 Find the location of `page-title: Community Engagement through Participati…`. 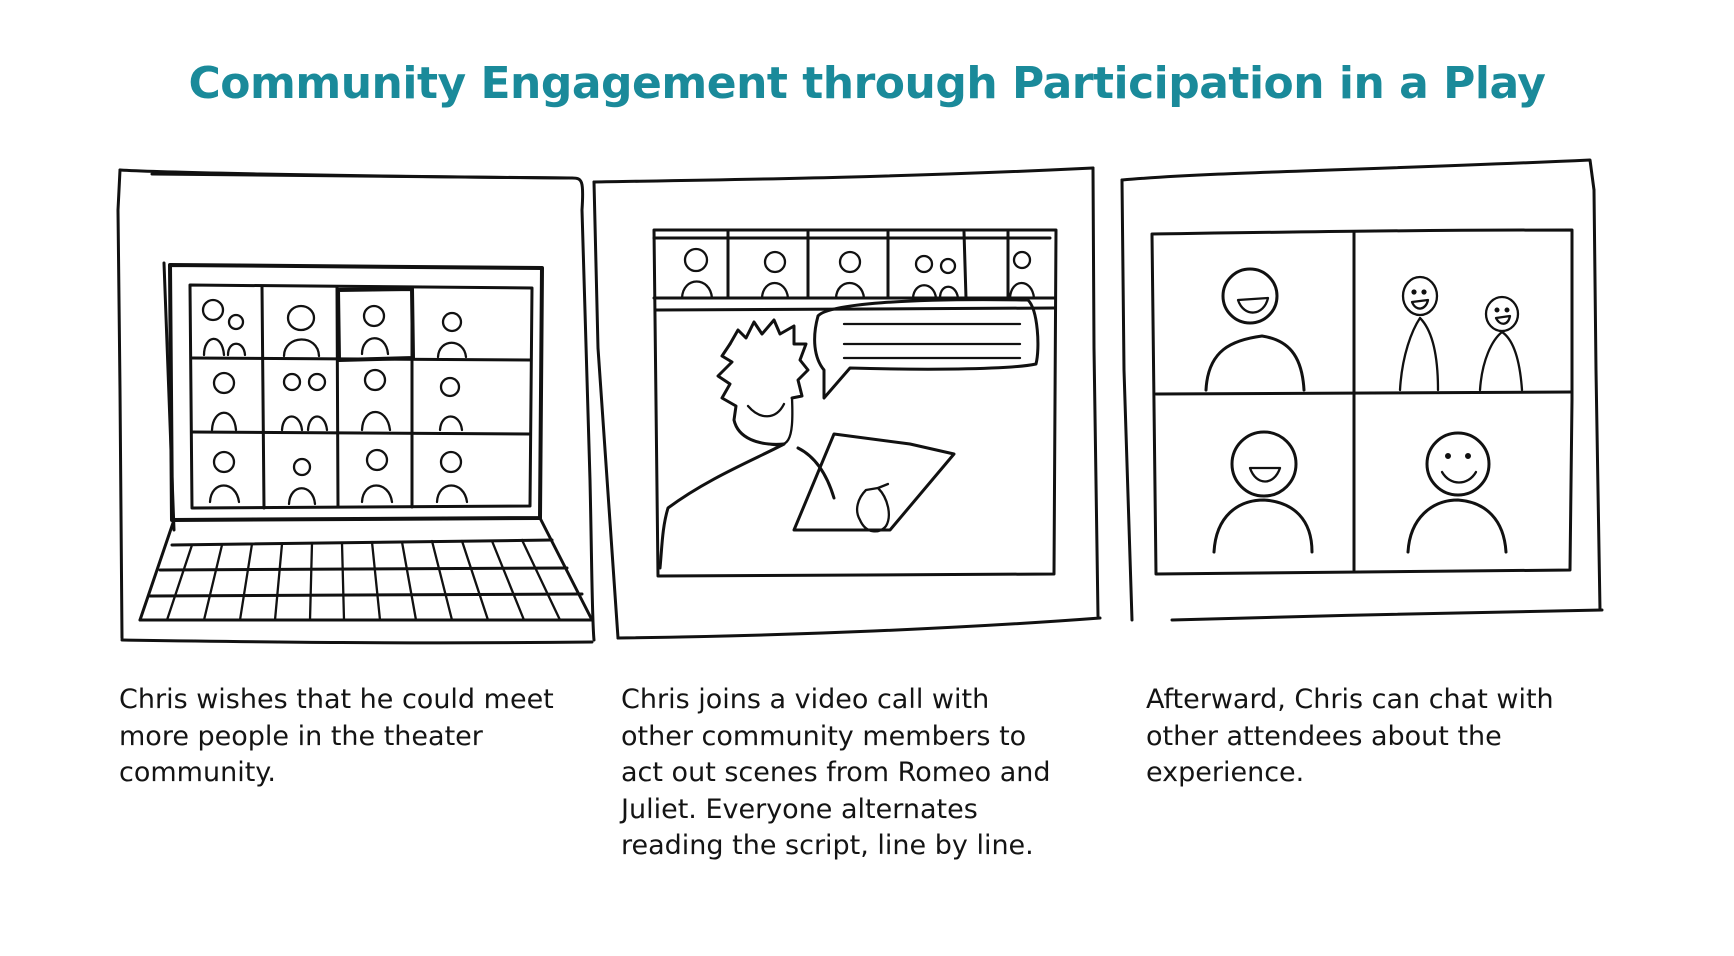

page-title: Community Engagement through Participati… is located at coordinates (867, 83).